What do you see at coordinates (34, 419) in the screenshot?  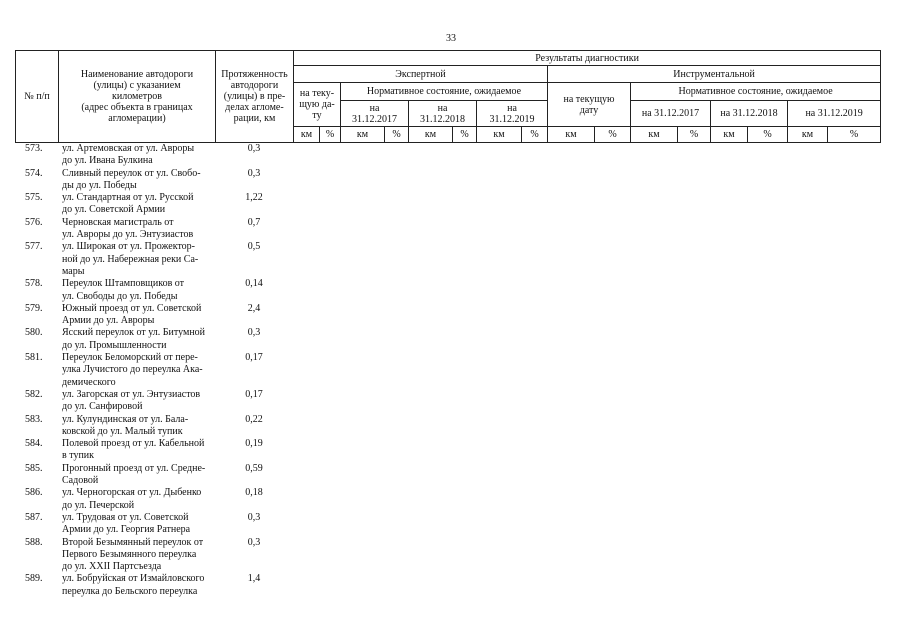 I see `row-number: 583.` at bounding box center [34, 419].